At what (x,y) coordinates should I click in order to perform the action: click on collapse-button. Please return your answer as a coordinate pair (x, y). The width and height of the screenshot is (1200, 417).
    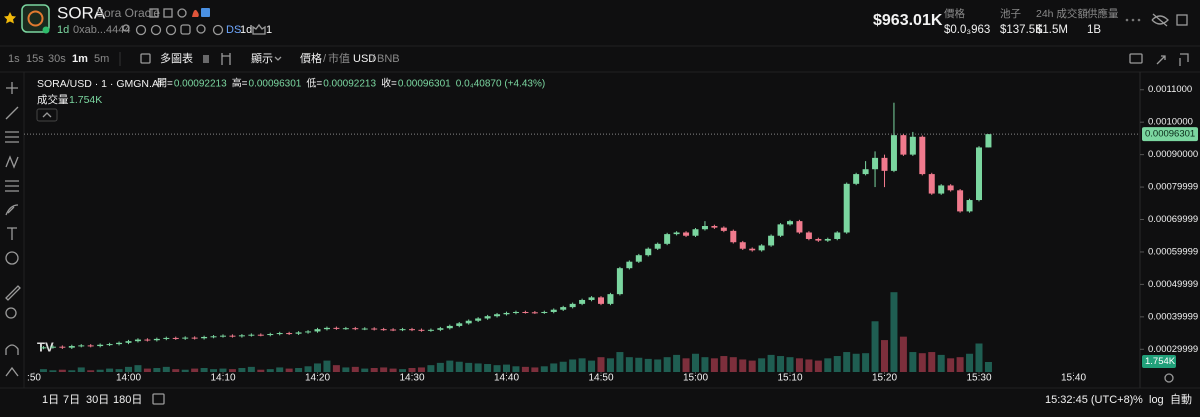
    Looking at the image, I should click on (47, 115).